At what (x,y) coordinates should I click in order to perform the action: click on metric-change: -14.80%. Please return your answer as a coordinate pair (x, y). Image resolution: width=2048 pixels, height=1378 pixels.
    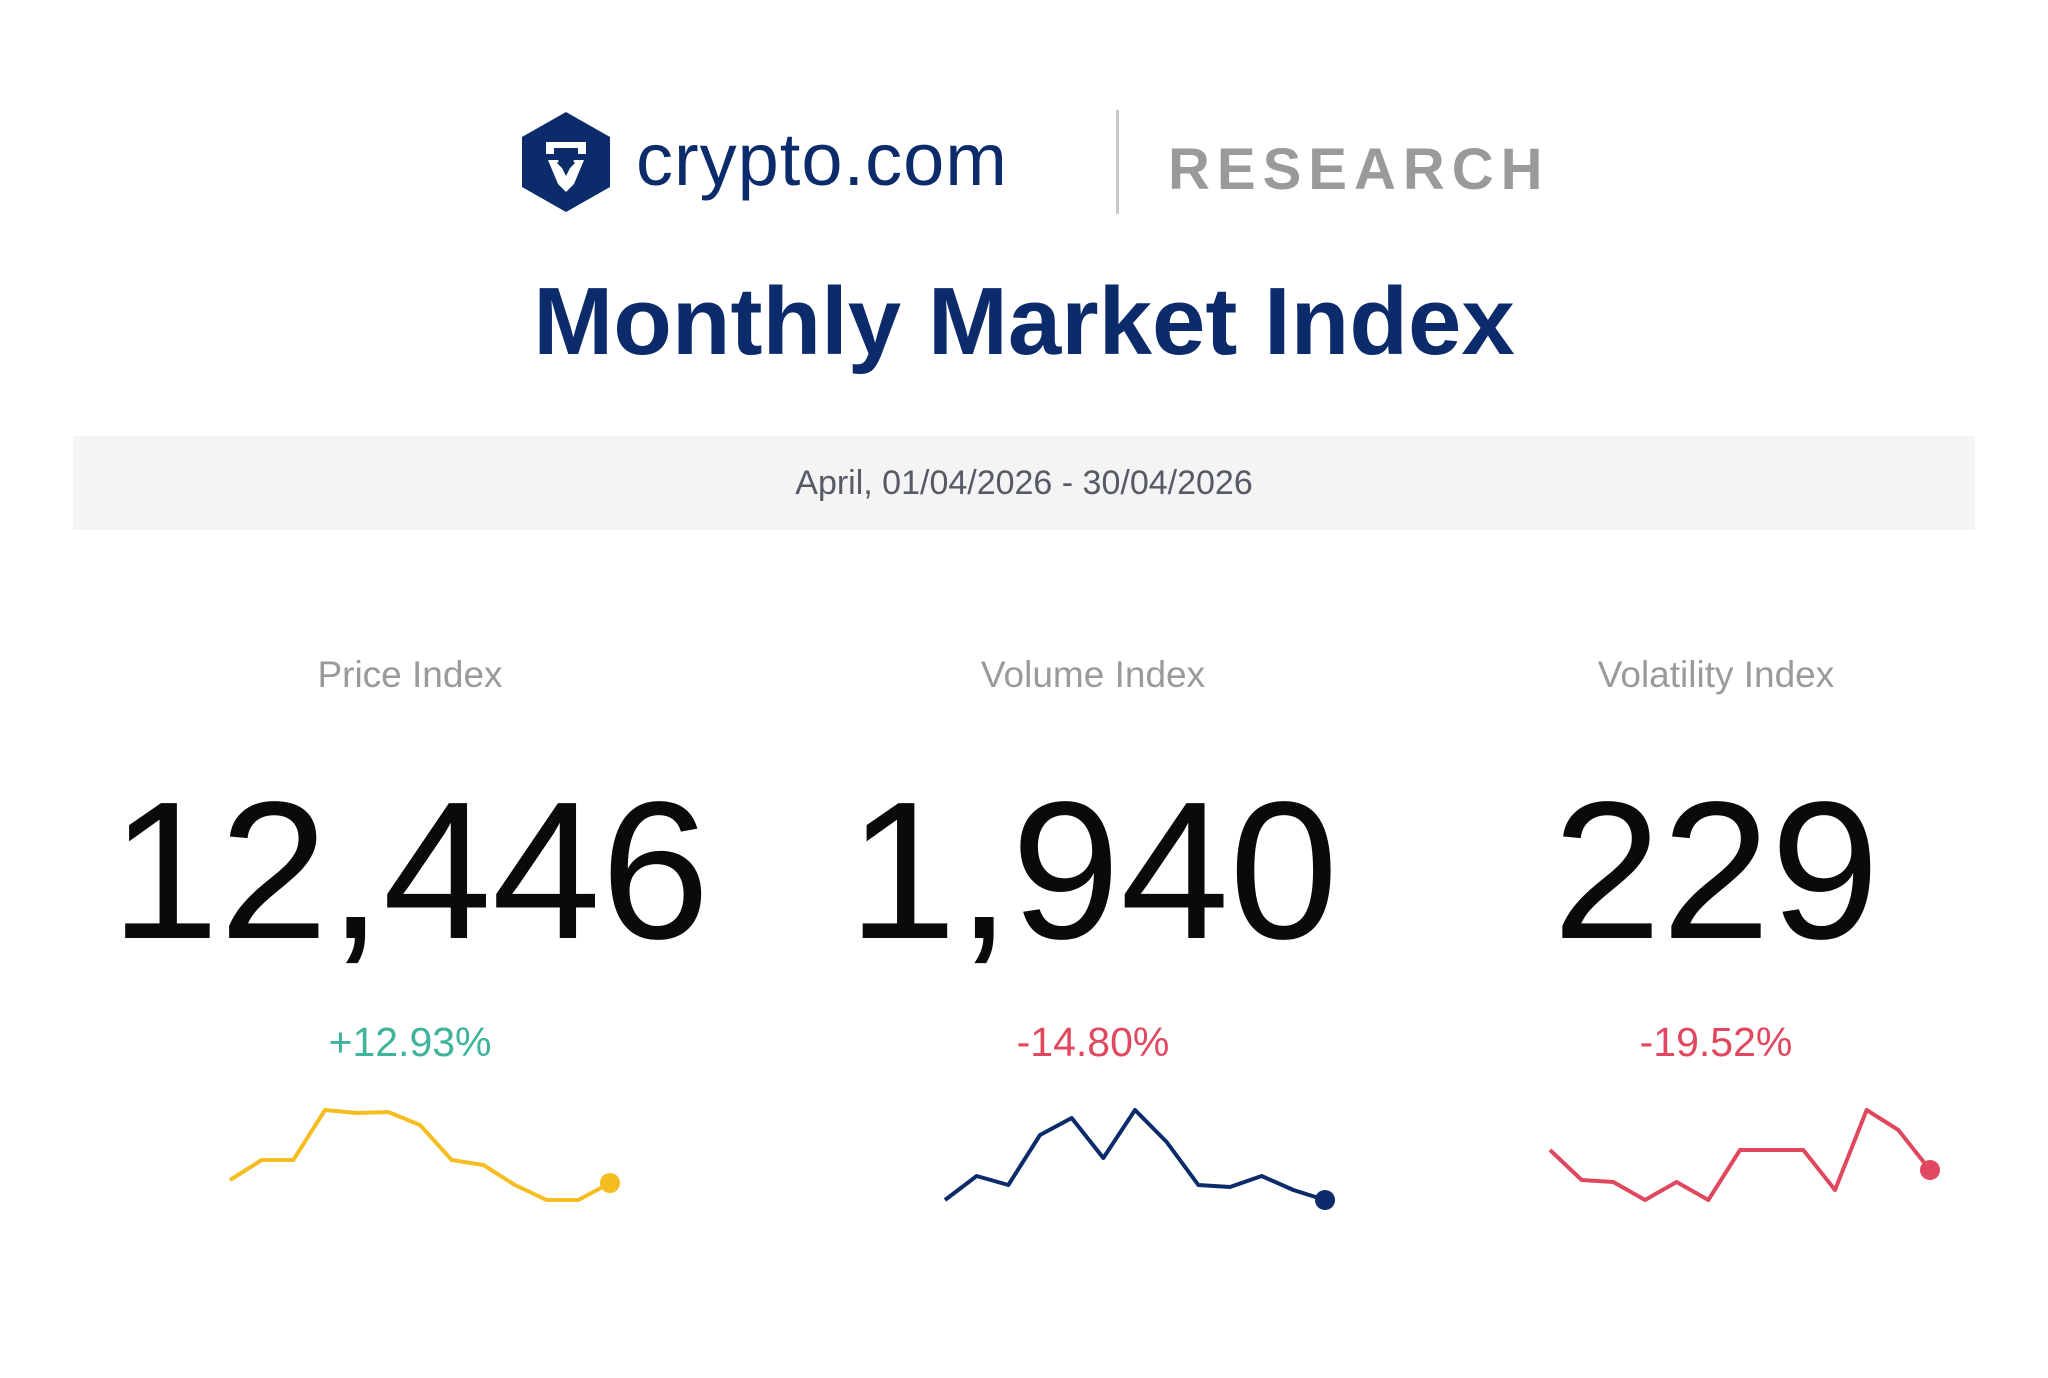
    Looking at the image, I should click on (1093, 1042).